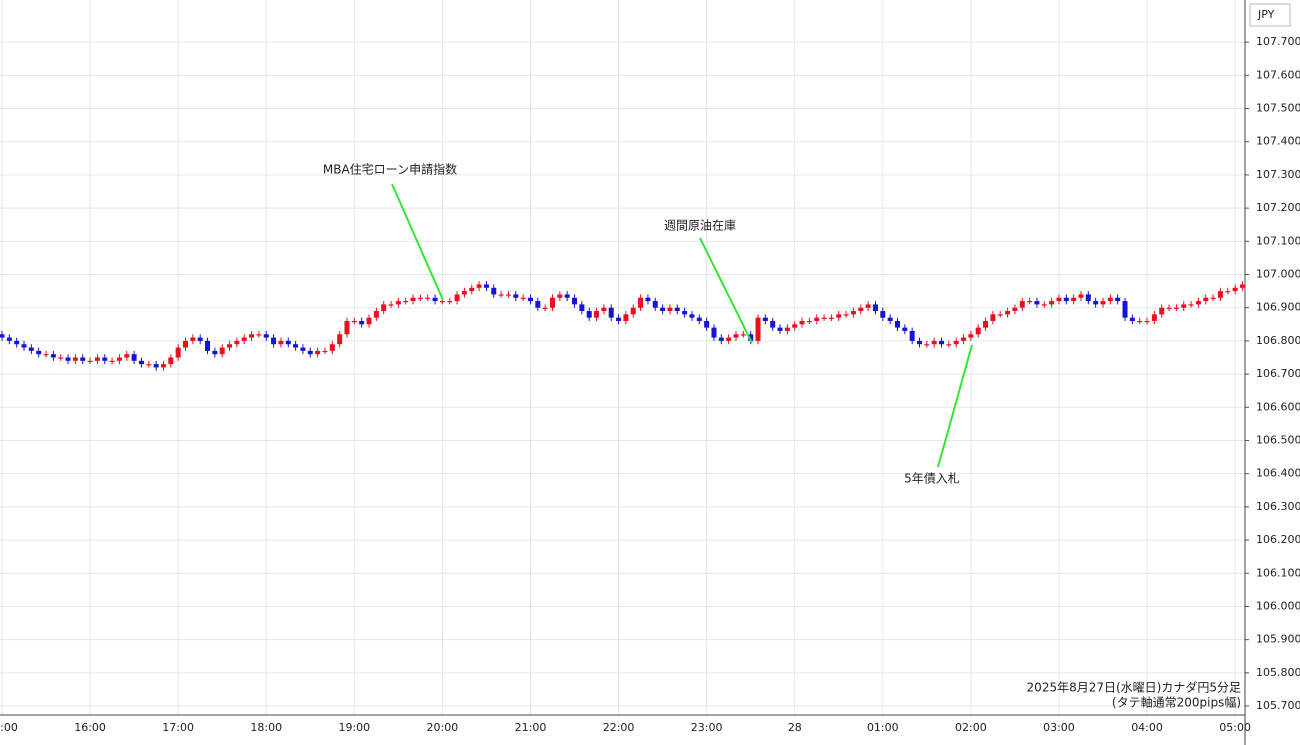 This screenshot has height=745, width=1300. What do you see at coordinates (932, 478) in the screenshot?
I see `annotation-label: 5年債入札` at bounding box center [932, 478].